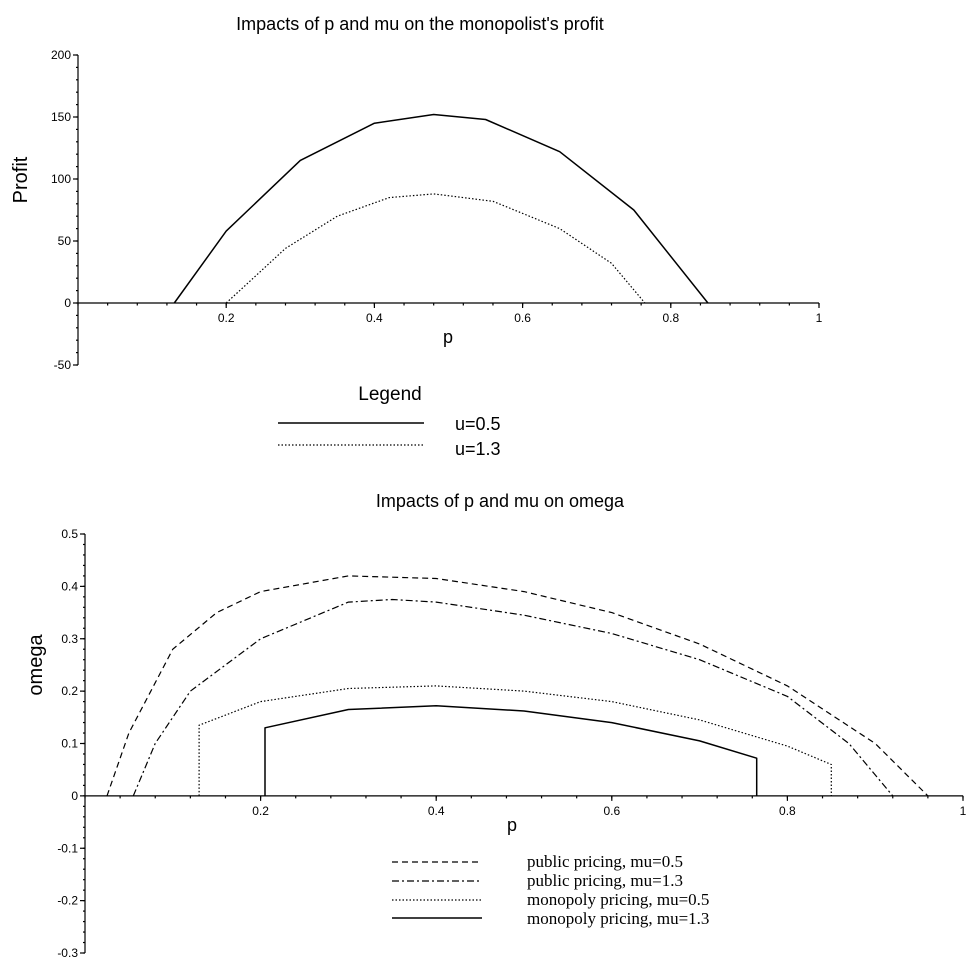 This screenshot has height=962, width=969. Describe the element at coordinates (512, 825) in the screenshot. I see `omega-x-axis-label: p` at that location.